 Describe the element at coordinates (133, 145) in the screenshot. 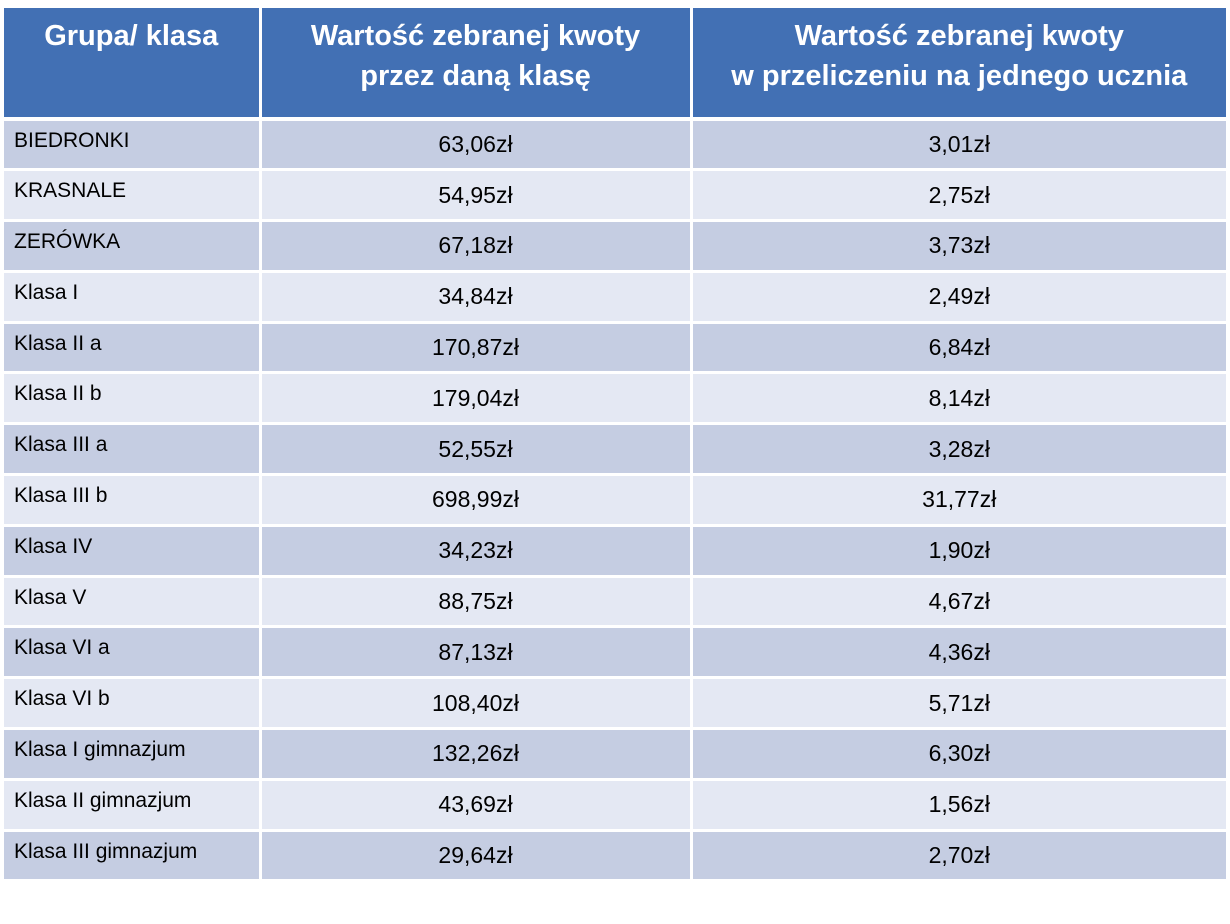

I see `group-cell: BIEDRONKI` at that location.